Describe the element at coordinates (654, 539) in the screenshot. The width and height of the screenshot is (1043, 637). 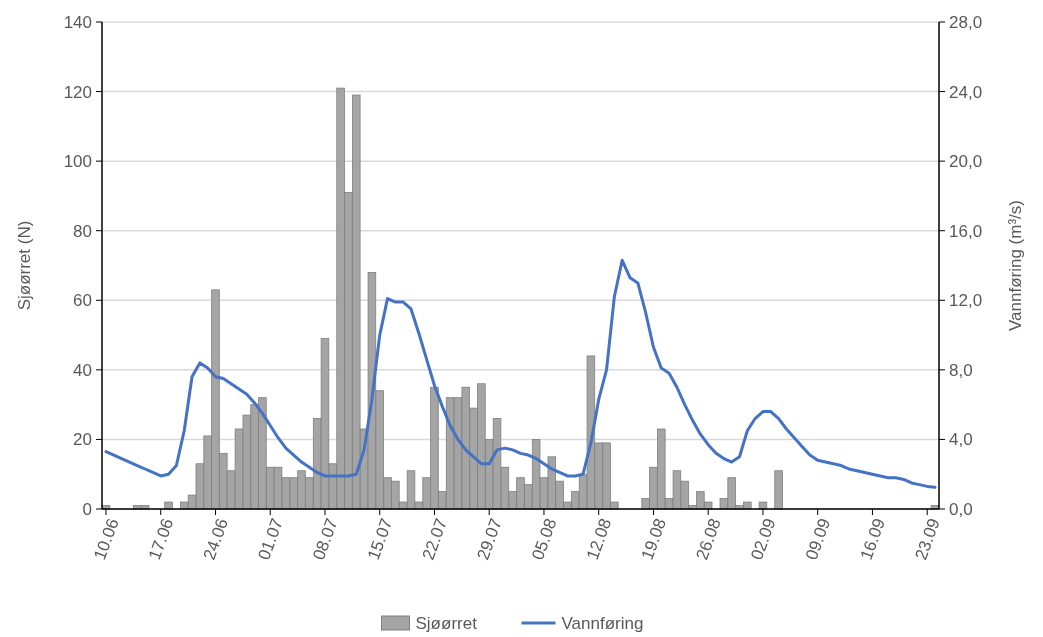
I see `x-tick-label: 19.08` at that location.